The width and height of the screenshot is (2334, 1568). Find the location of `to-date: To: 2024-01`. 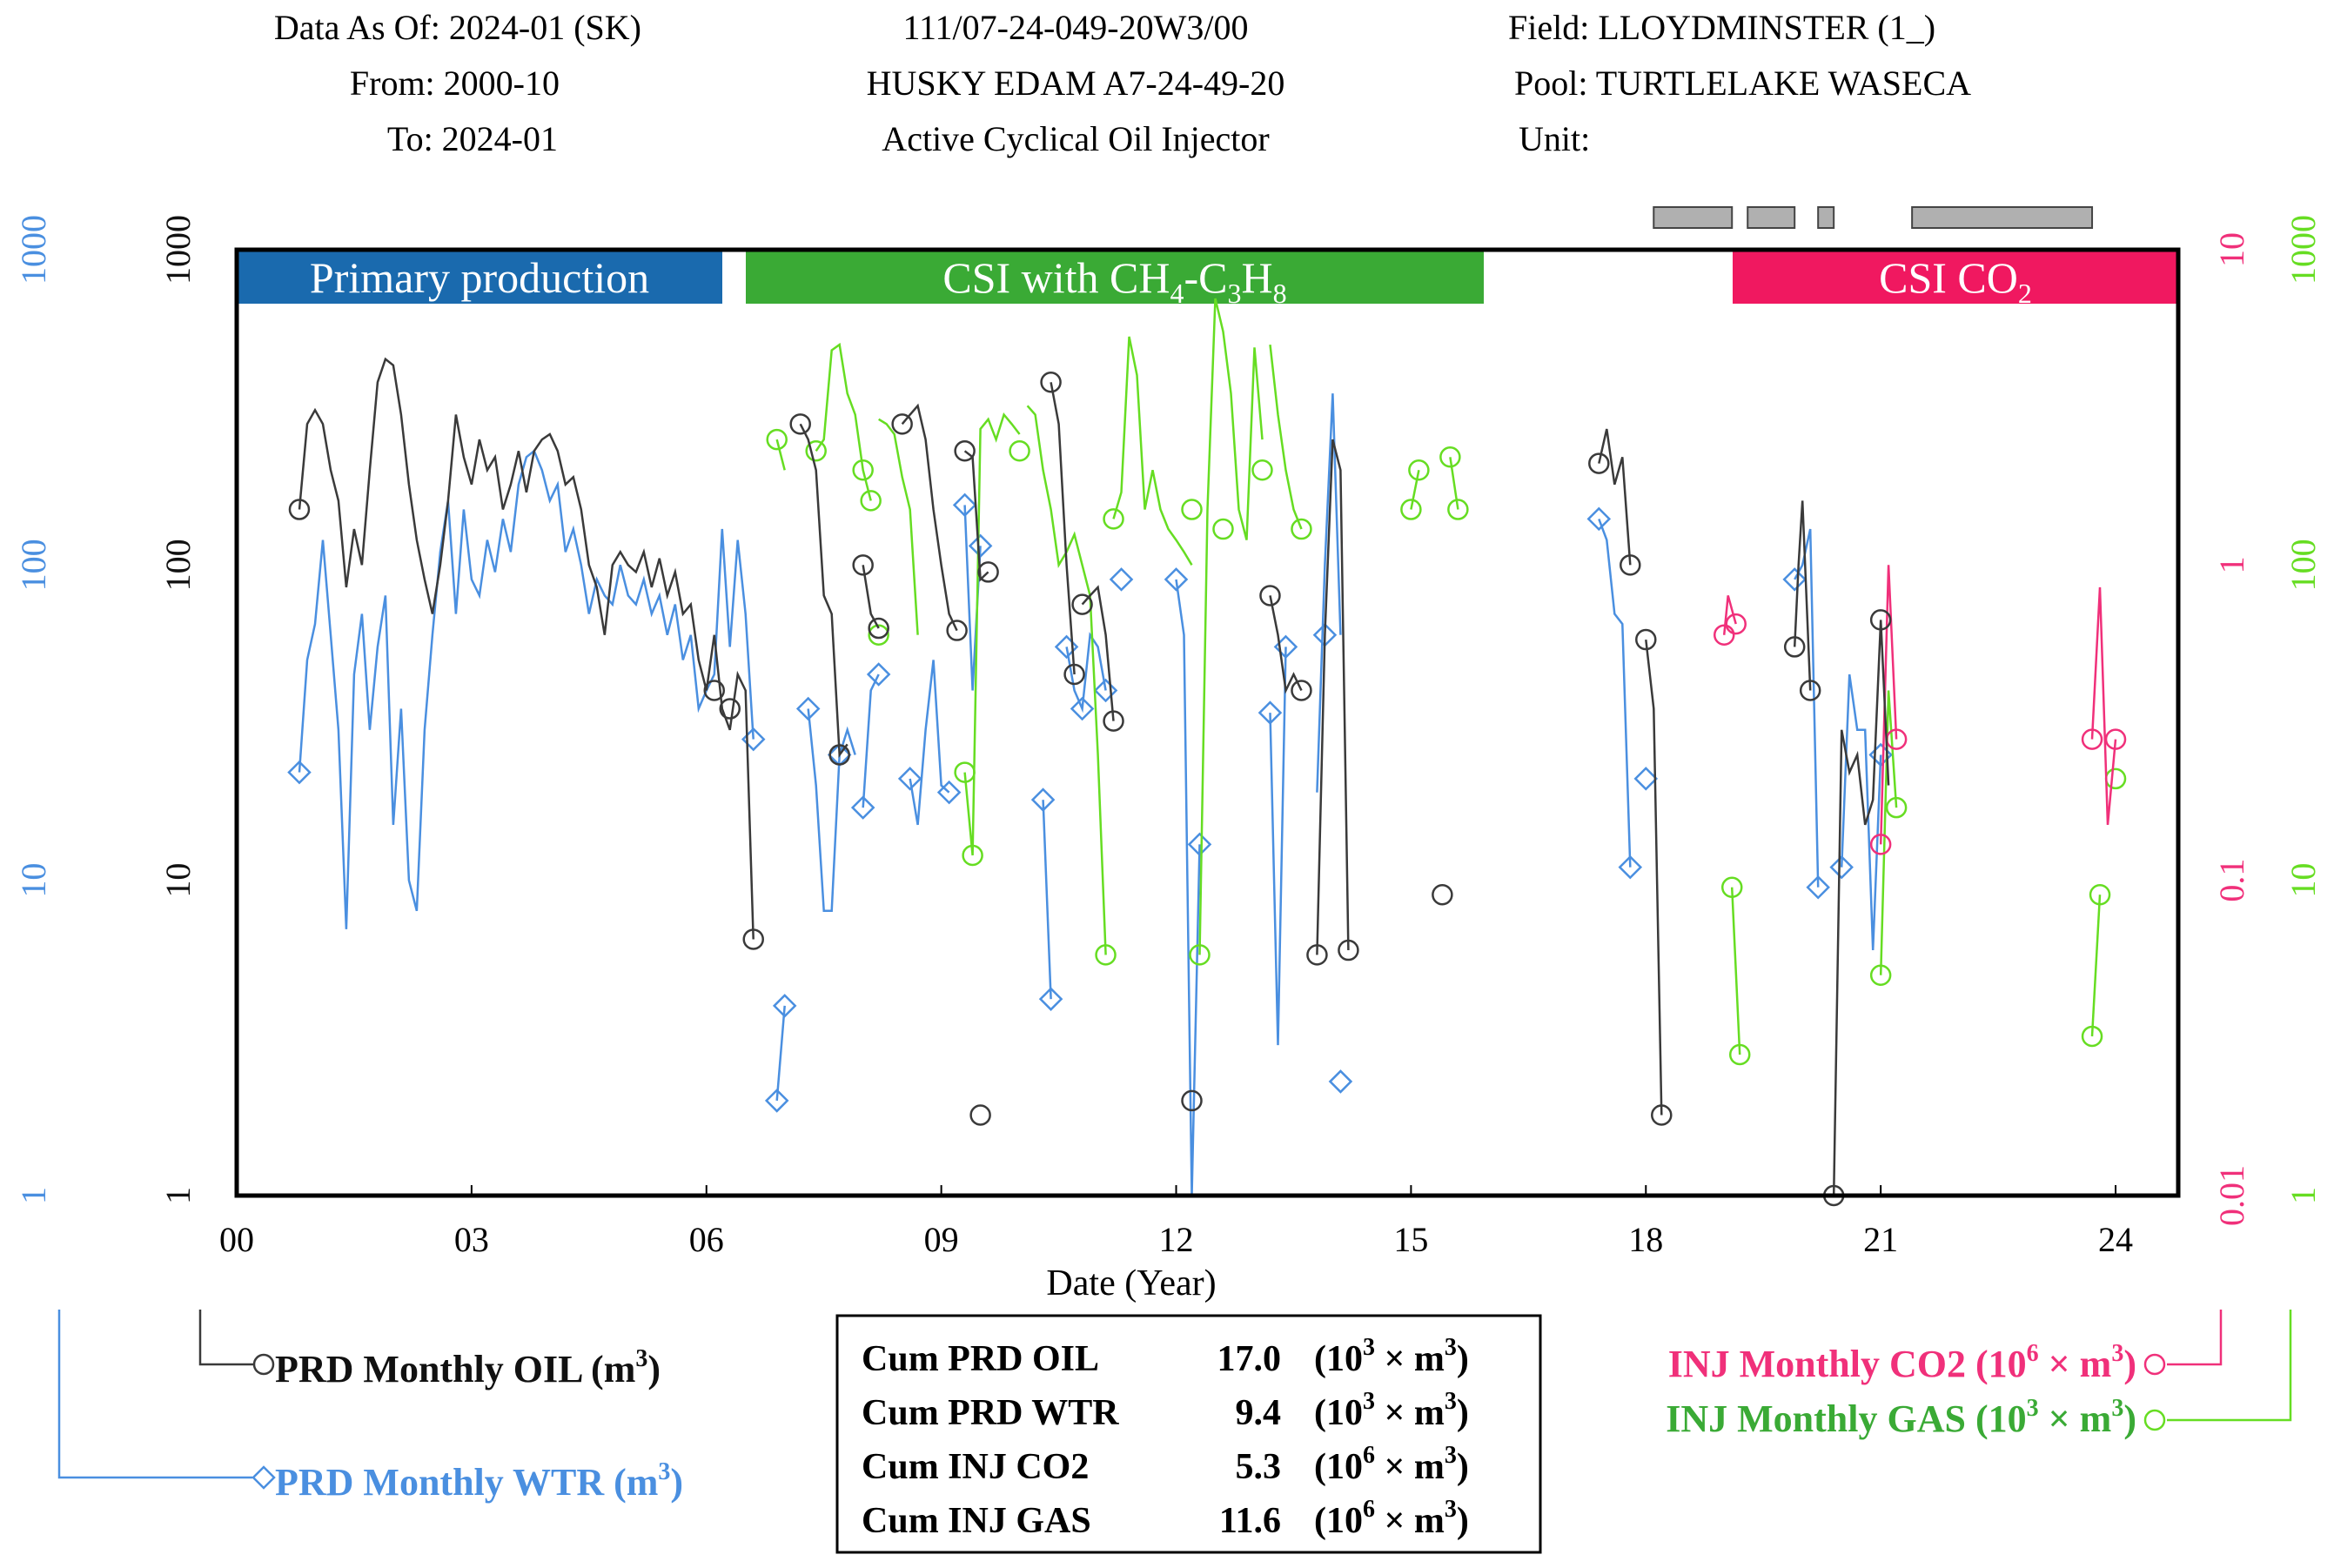

to-date: To: 2024-01 is located at coordinates (472, 138).